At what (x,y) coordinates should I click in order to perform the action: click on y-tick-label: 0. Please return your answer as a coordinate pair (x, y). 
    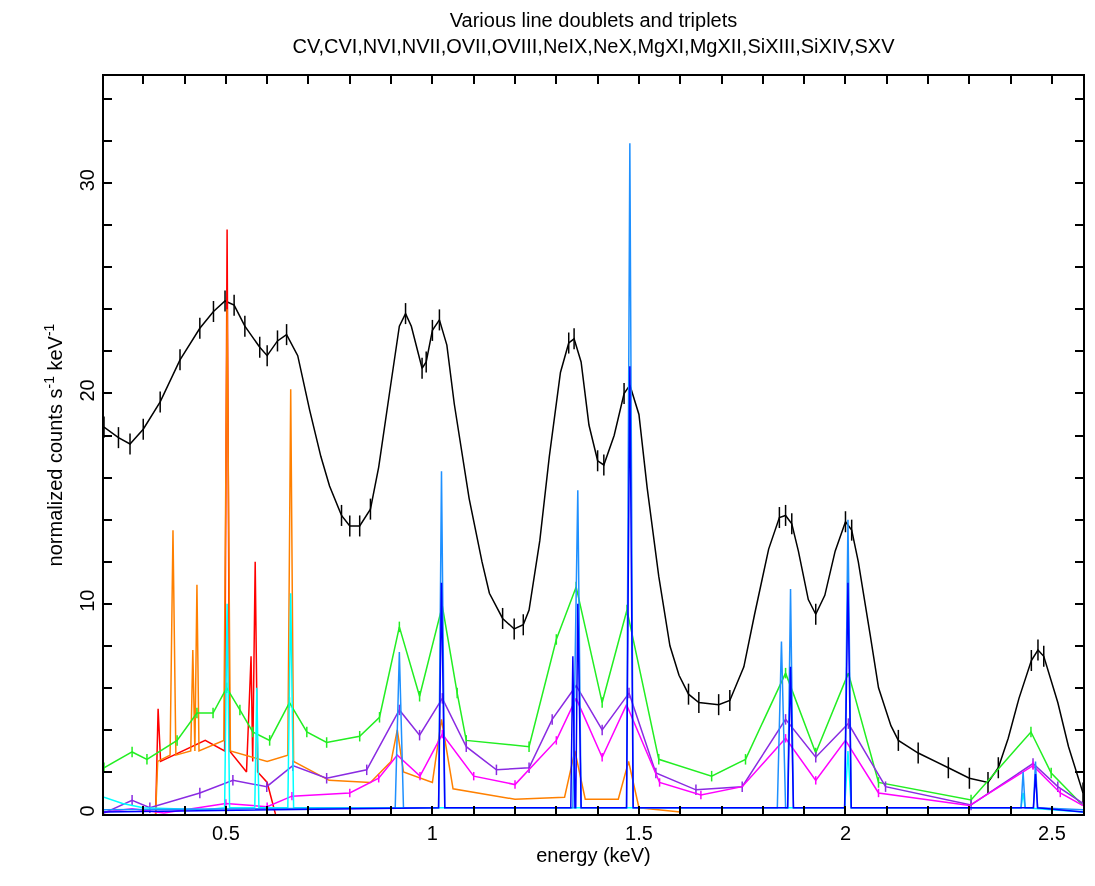
    Looking at the image, I should click on (87, 811).